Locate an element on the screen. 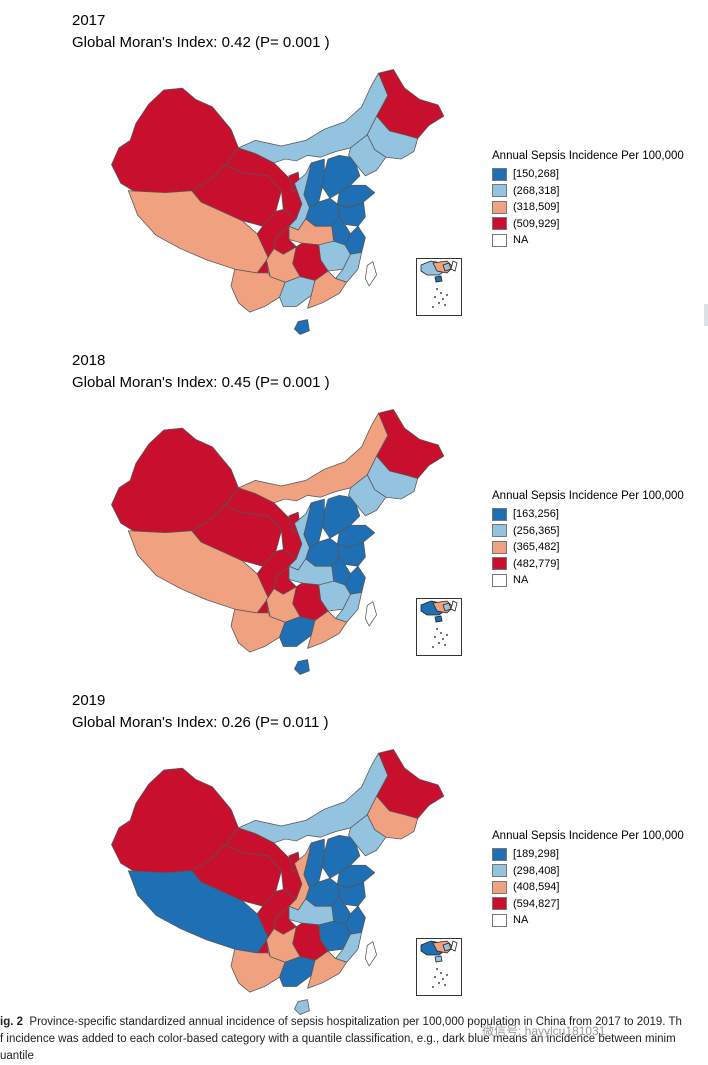 This screenshot has width=708, height=1065. caption-line-3: uantile is located at coordinates (17, 1056).